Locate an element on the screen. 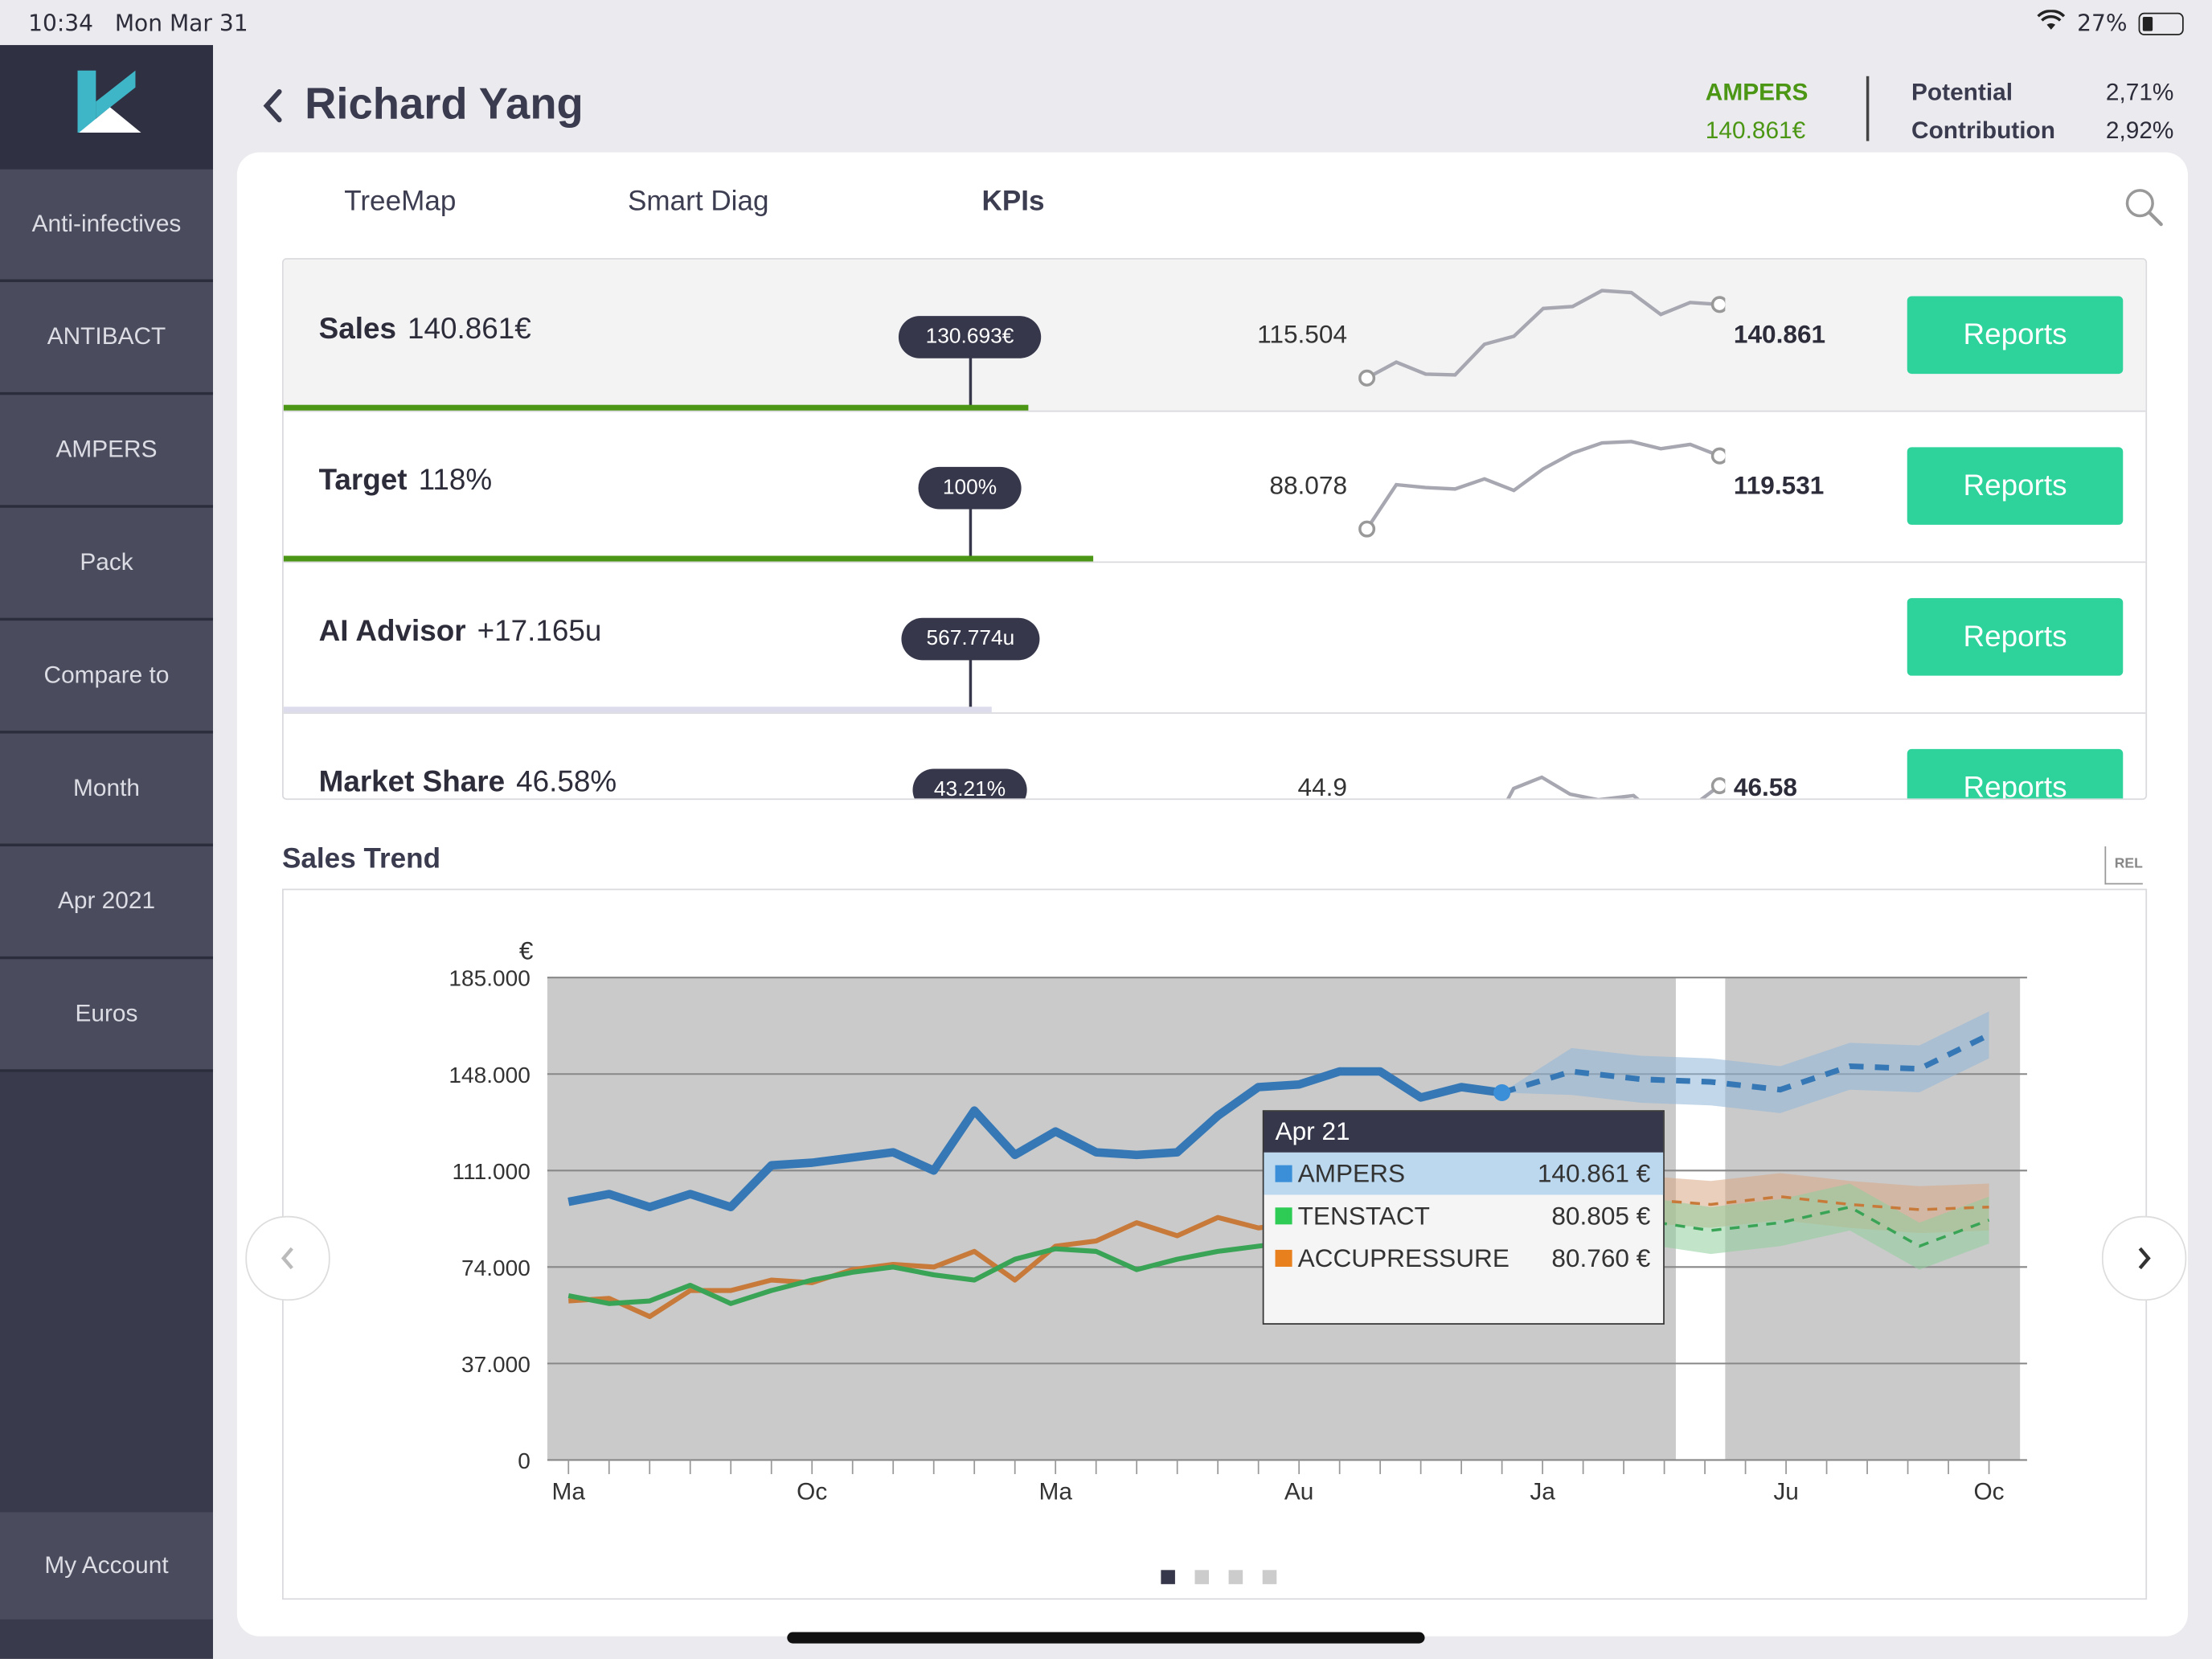  kpi-max: 140.861 is located at coordinates (1779, 334).